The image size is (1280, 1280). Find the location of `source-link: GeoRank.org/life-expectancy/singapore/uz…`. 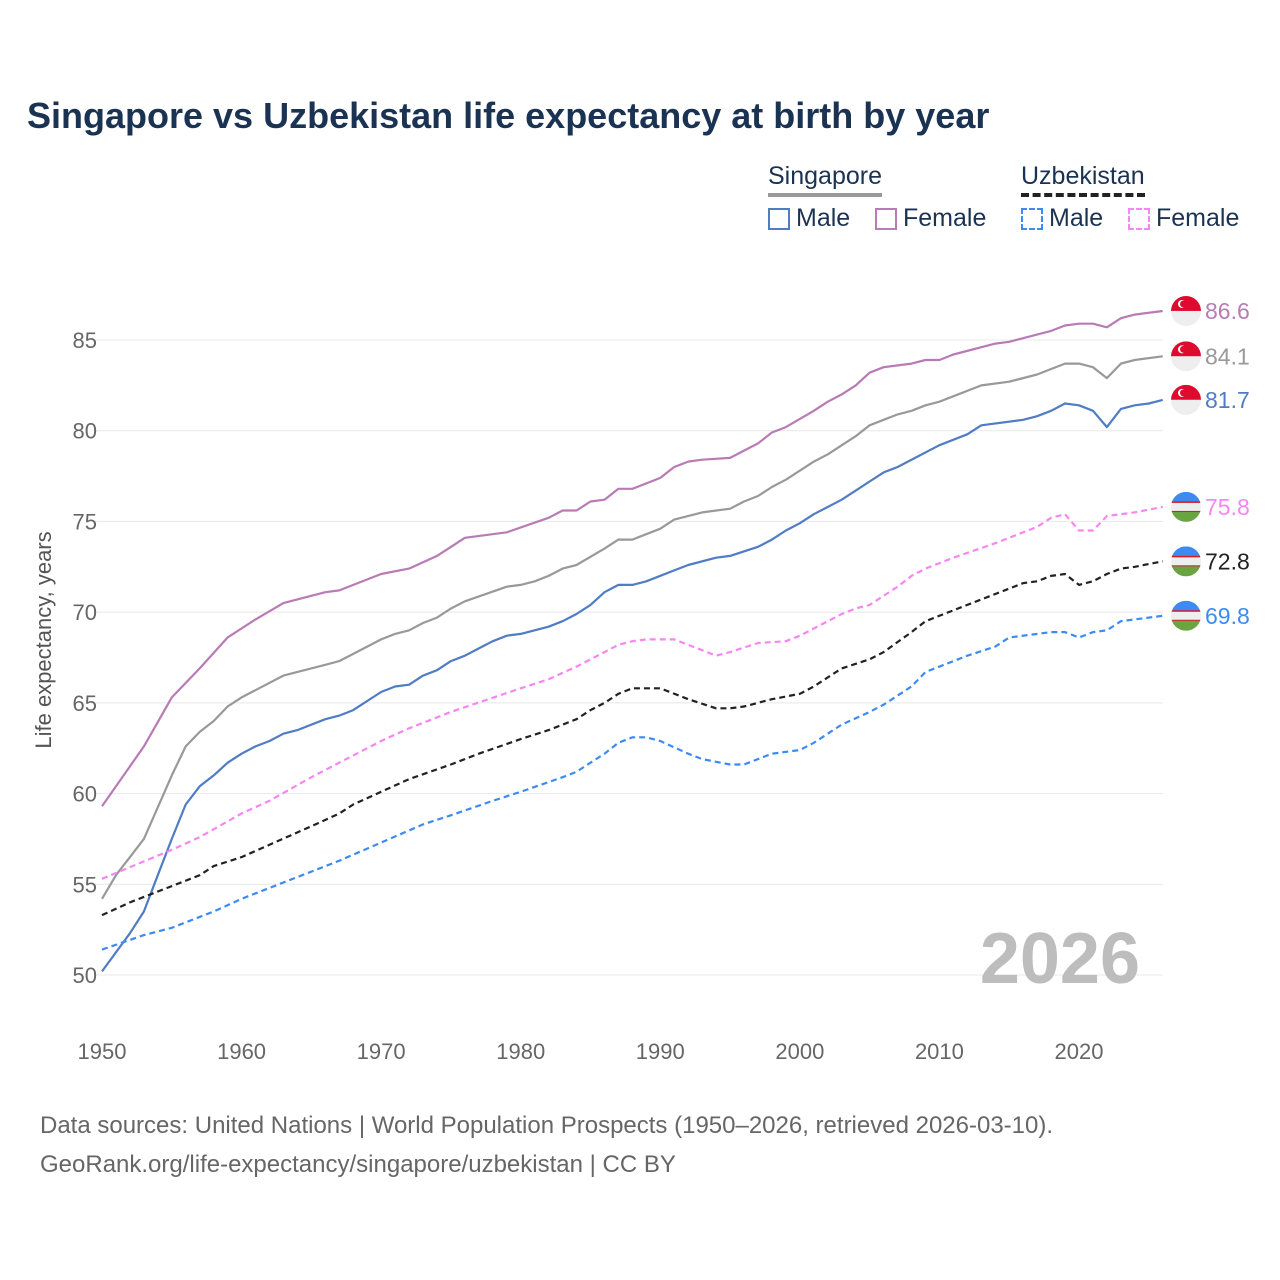

source-link: GeoRank.org/life-expectancy/singapore/uz… is located at coordinates (358, 1164).